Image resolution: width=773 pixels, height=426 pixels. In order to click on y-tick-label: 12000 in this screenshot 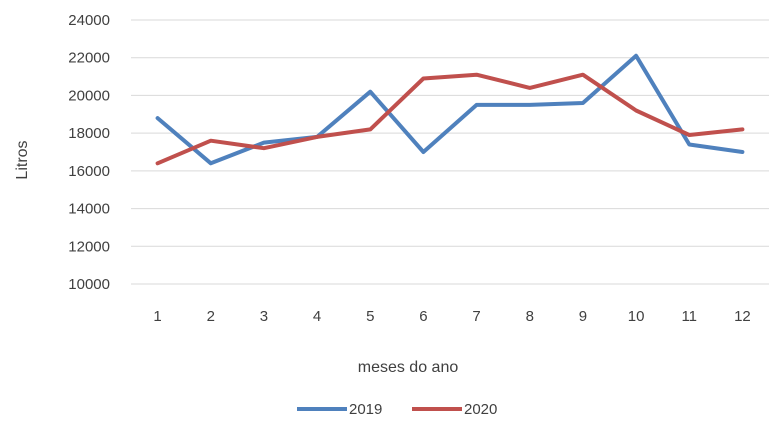, I will do `click(89, 246)`.